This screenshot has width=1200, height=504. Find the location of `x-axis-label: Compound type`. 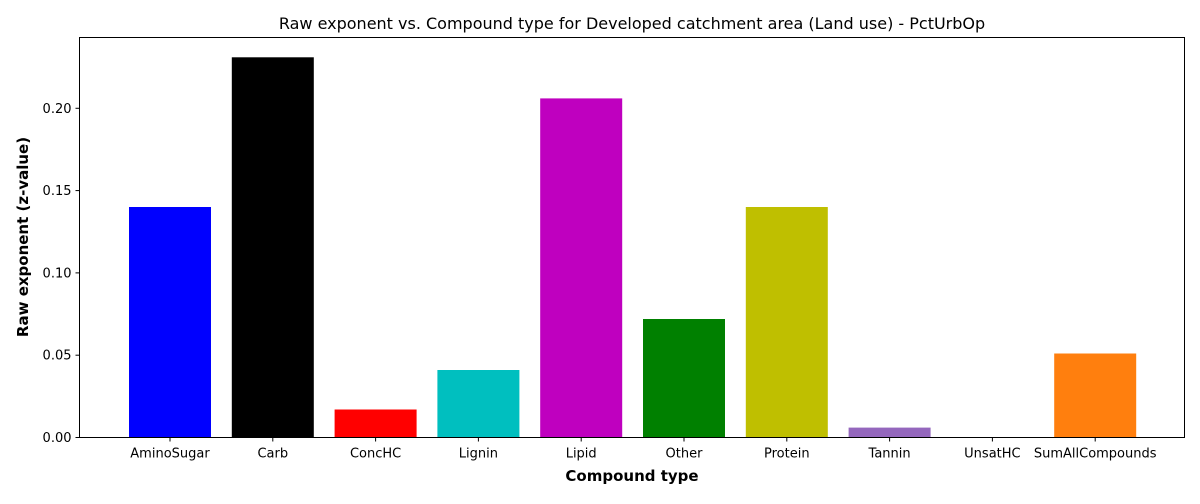

x-axis-label: Compound type is located at coordinates (631, 476).